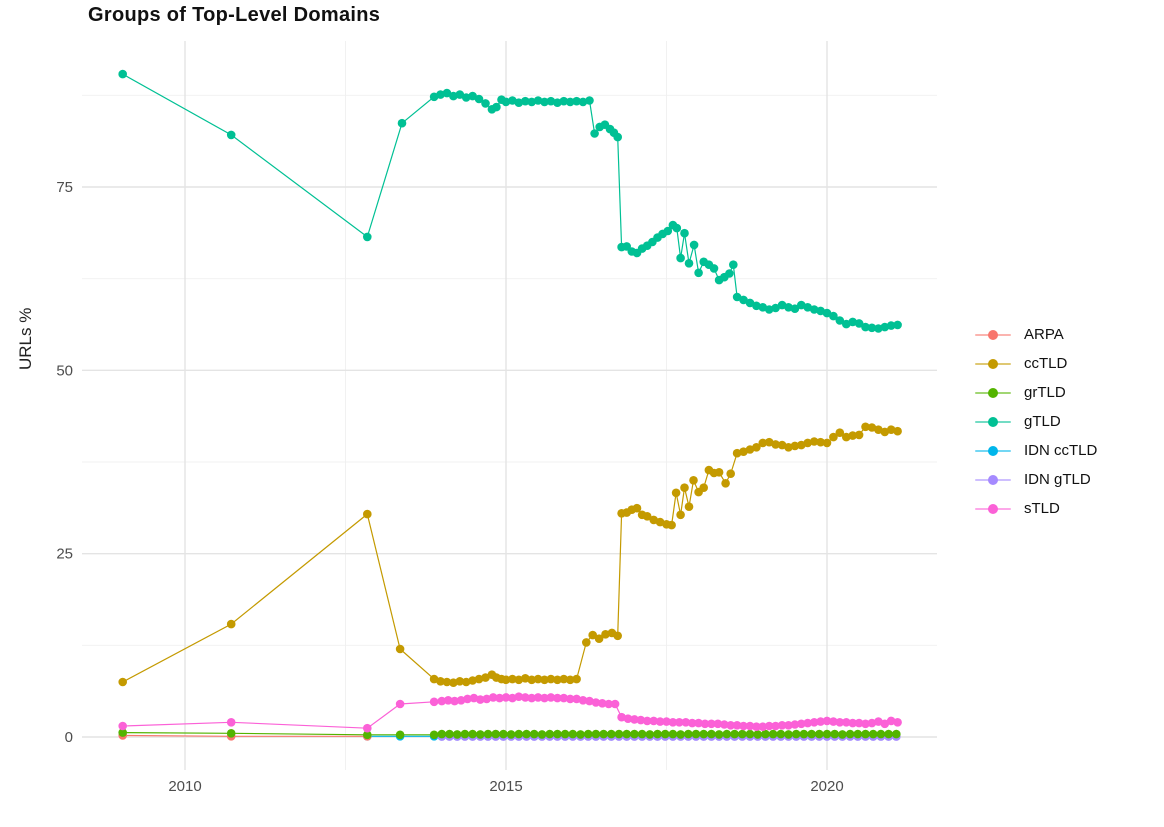 This screenshot has width=1164, height=827. I want to click on series-sTLD, so click(510, 712).